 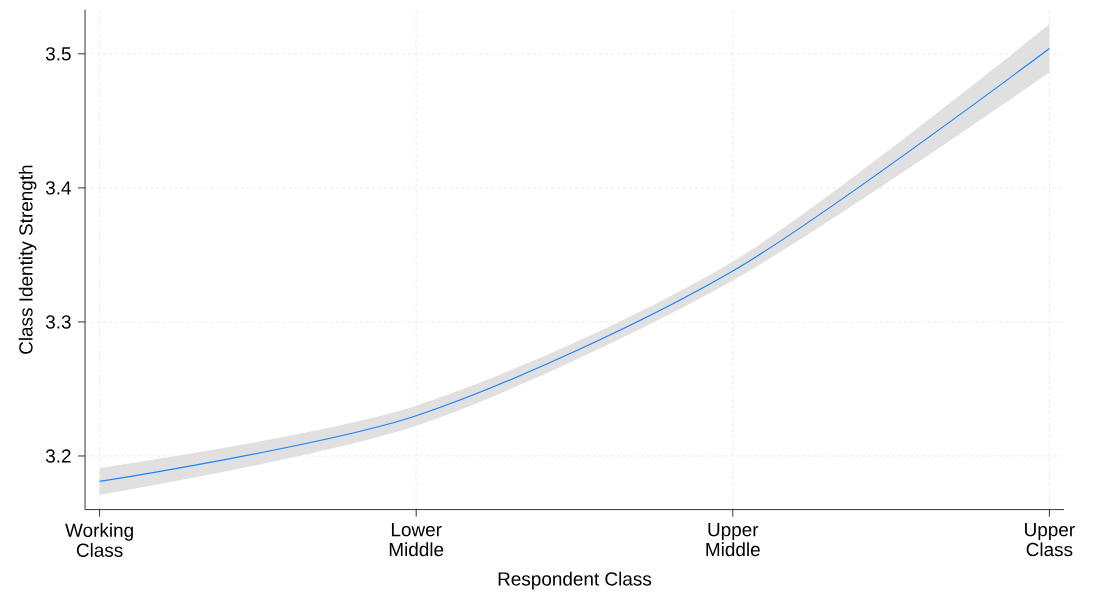 I want to click on x-tick-label: Lower Middle, so click(x=416, y=540).